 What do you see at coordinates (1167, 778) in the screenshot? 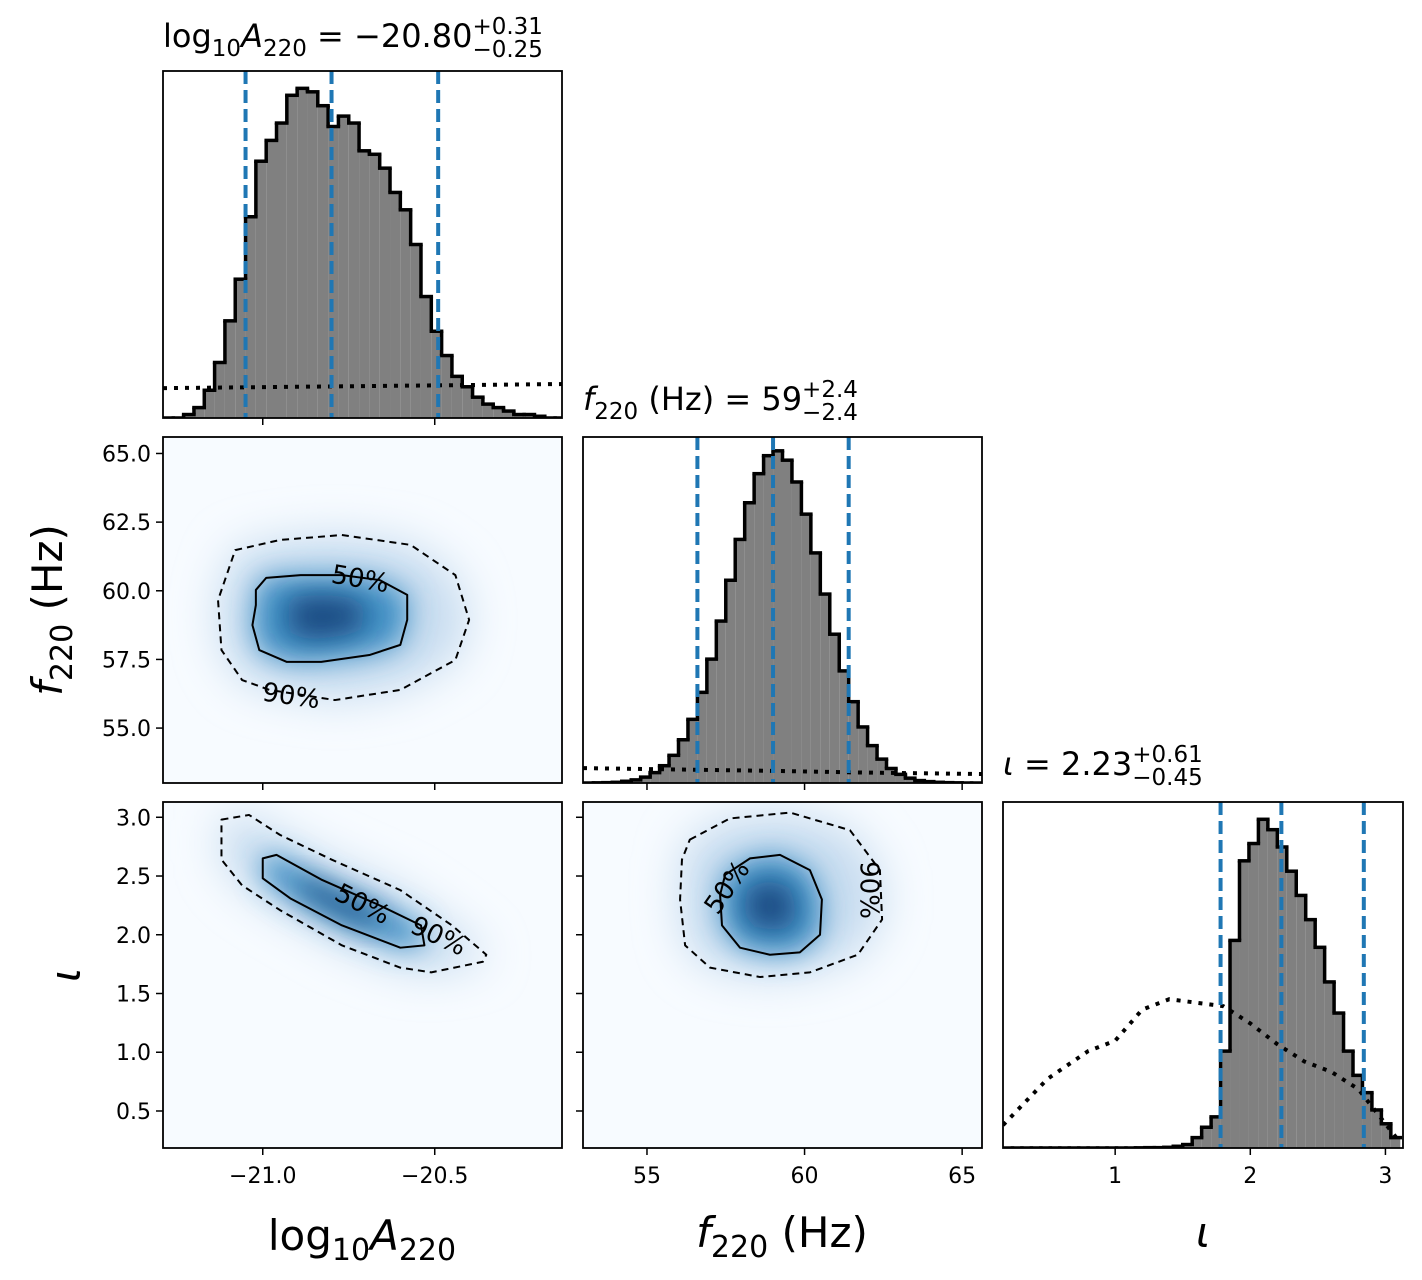
I see `title-part: −0.45` at bounding box center [1167, 778].